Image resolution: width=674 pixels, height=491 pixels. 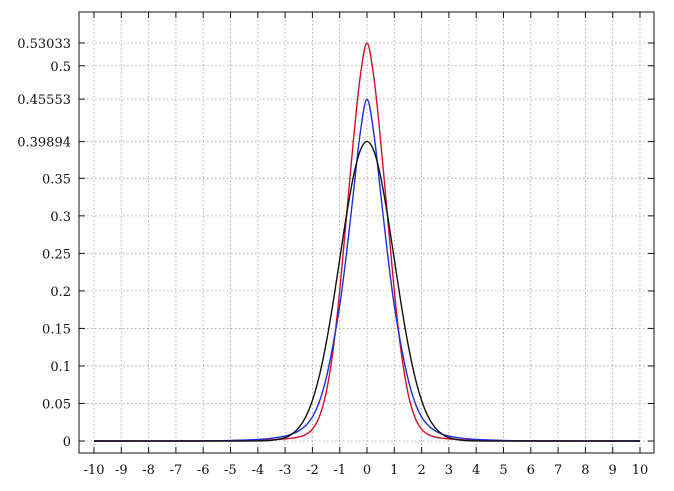 I want to click on x-tick-label: -10, so click(x=94, y=470).